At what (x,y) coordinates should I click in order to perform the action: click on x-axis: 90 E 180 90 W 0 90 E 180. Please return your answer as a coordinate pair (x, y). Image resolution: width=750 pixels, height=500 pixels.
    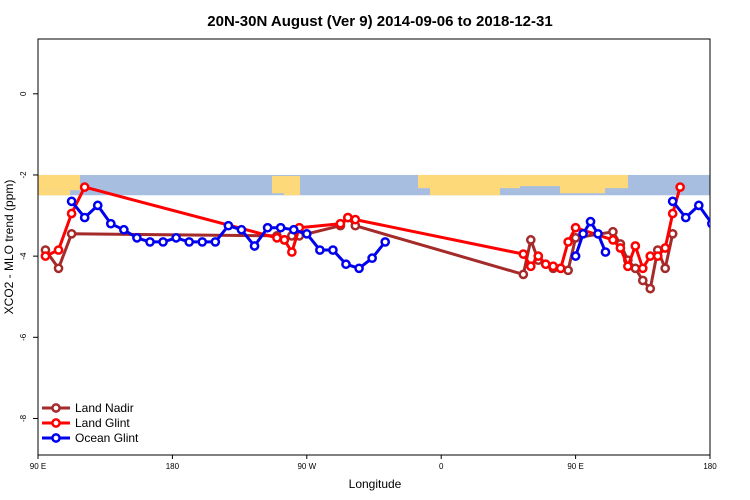
    Looking at the image, I should click on (373, 463).